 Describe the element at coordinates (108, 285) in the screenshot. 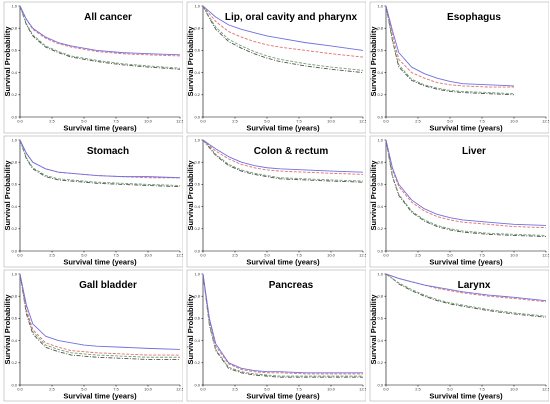

I see `panel-title: Gall bladder` at that location.